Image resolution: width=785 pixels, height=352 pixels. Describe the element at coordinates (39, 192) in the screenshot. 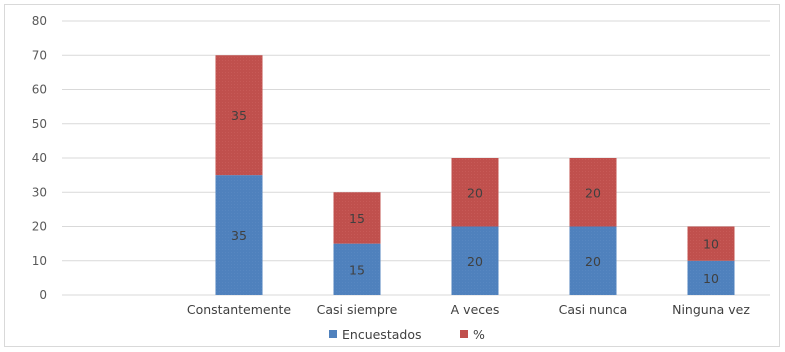

I see `y-tick-label: 30` at that location.